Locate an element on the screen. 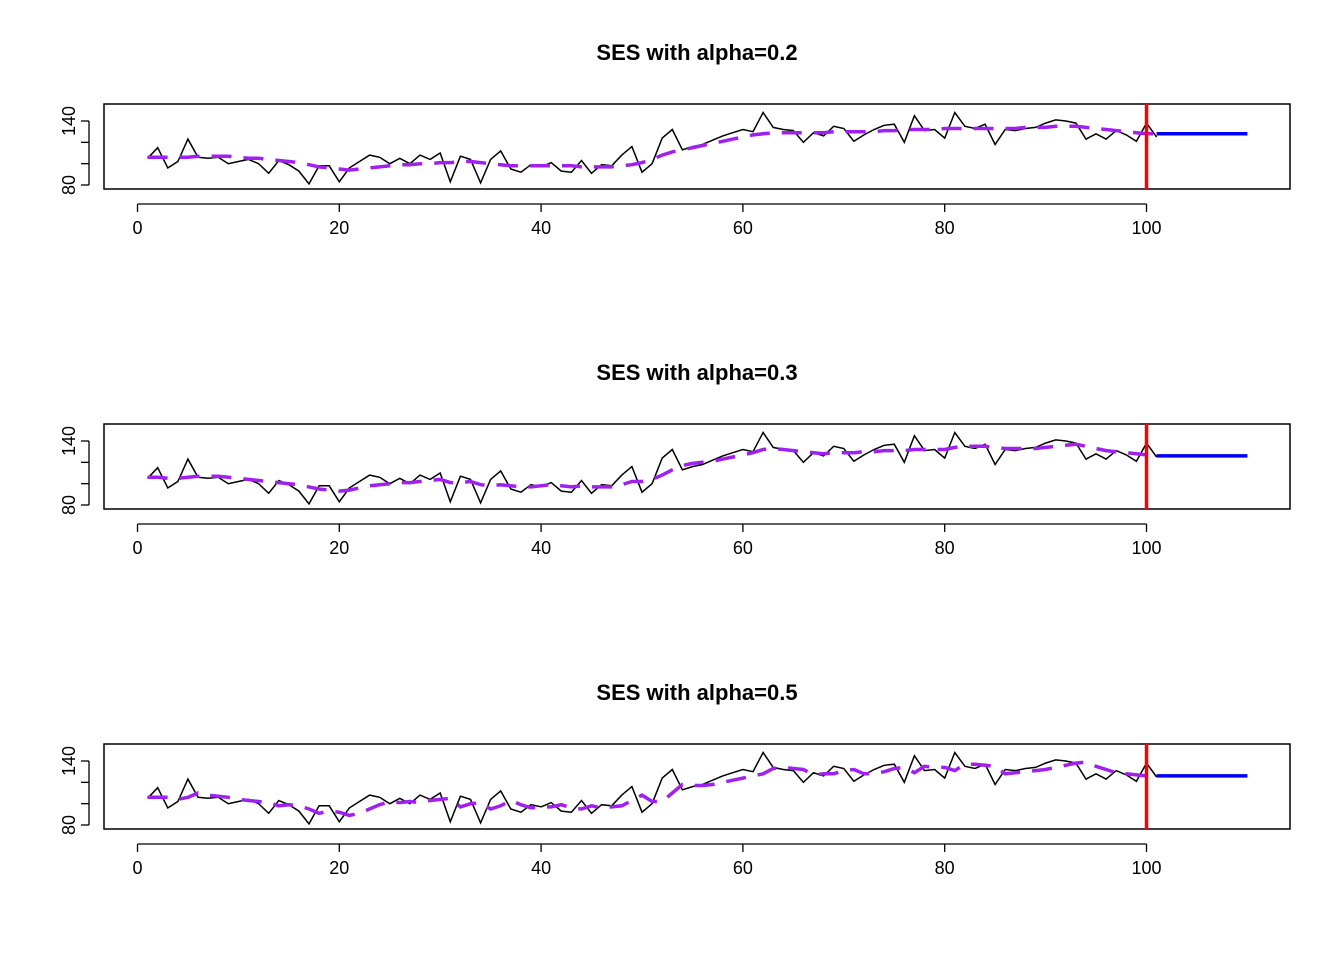 The width and height of the screenshot is (1344, 960). chart-title: SES with alpha=0.3 is located at coordinates (696, 372).